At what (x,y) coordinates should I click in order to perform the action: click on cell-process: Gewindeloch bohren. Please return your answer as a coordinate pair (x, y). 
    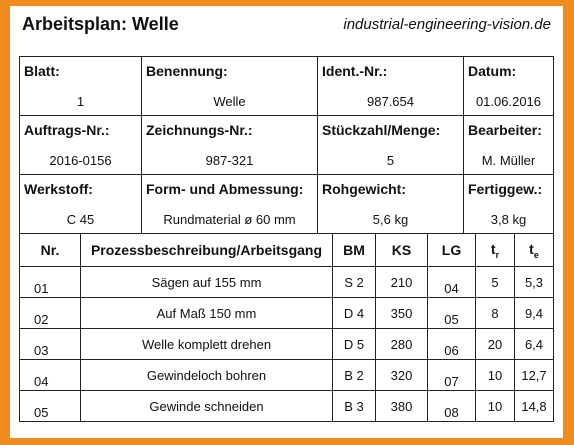
    Looking at the image, I should click on (206, 375).